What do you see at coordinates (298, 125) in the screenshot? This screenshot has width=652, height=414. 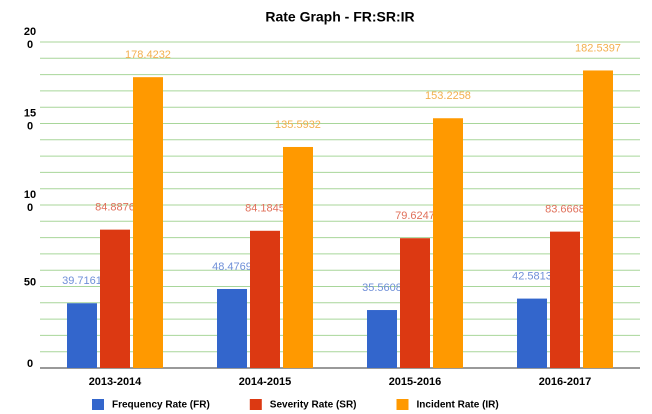 I see `data-label: 135.5932` at bounding box center [298, 125].